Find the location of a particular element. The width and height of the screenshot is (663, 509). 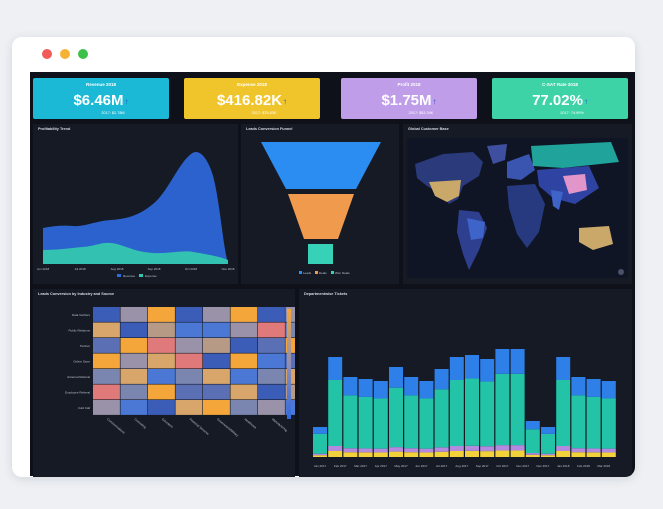

australia-region is located at coordinates (596, 238).